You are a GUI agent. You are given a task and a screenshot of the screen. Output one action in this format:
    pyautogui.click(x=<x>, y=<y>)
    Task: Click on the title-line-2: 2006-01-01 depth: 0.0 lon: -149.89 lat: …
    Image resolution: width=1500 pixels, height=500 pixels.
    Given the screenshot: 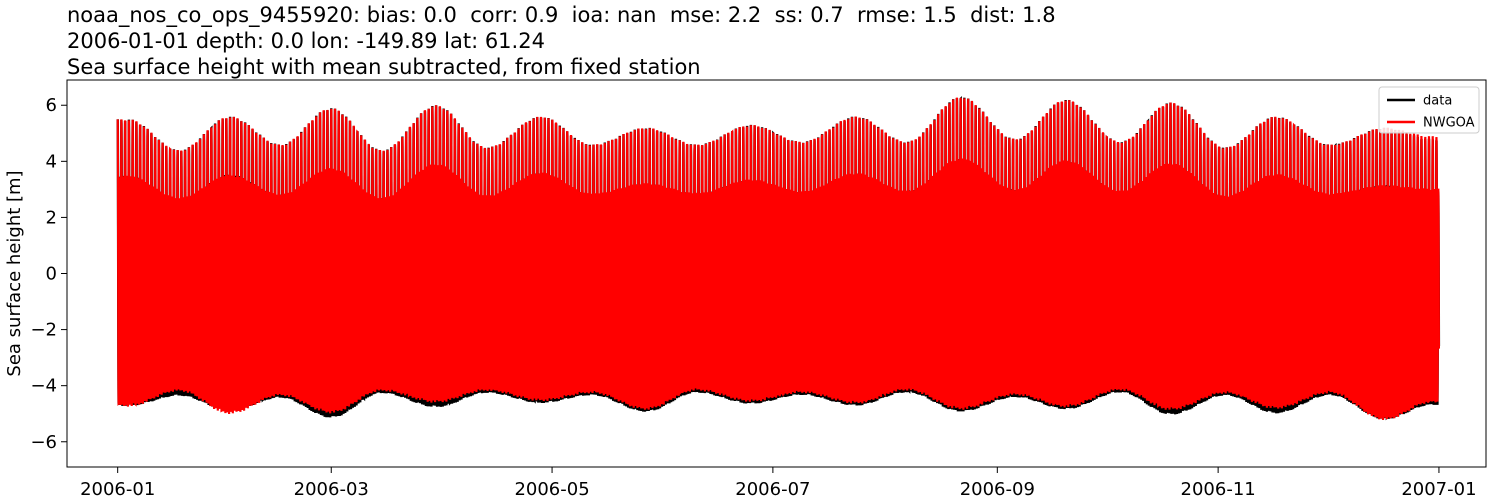 What is the action you would take?
    pyautogui.click(x=306, y=41)
    